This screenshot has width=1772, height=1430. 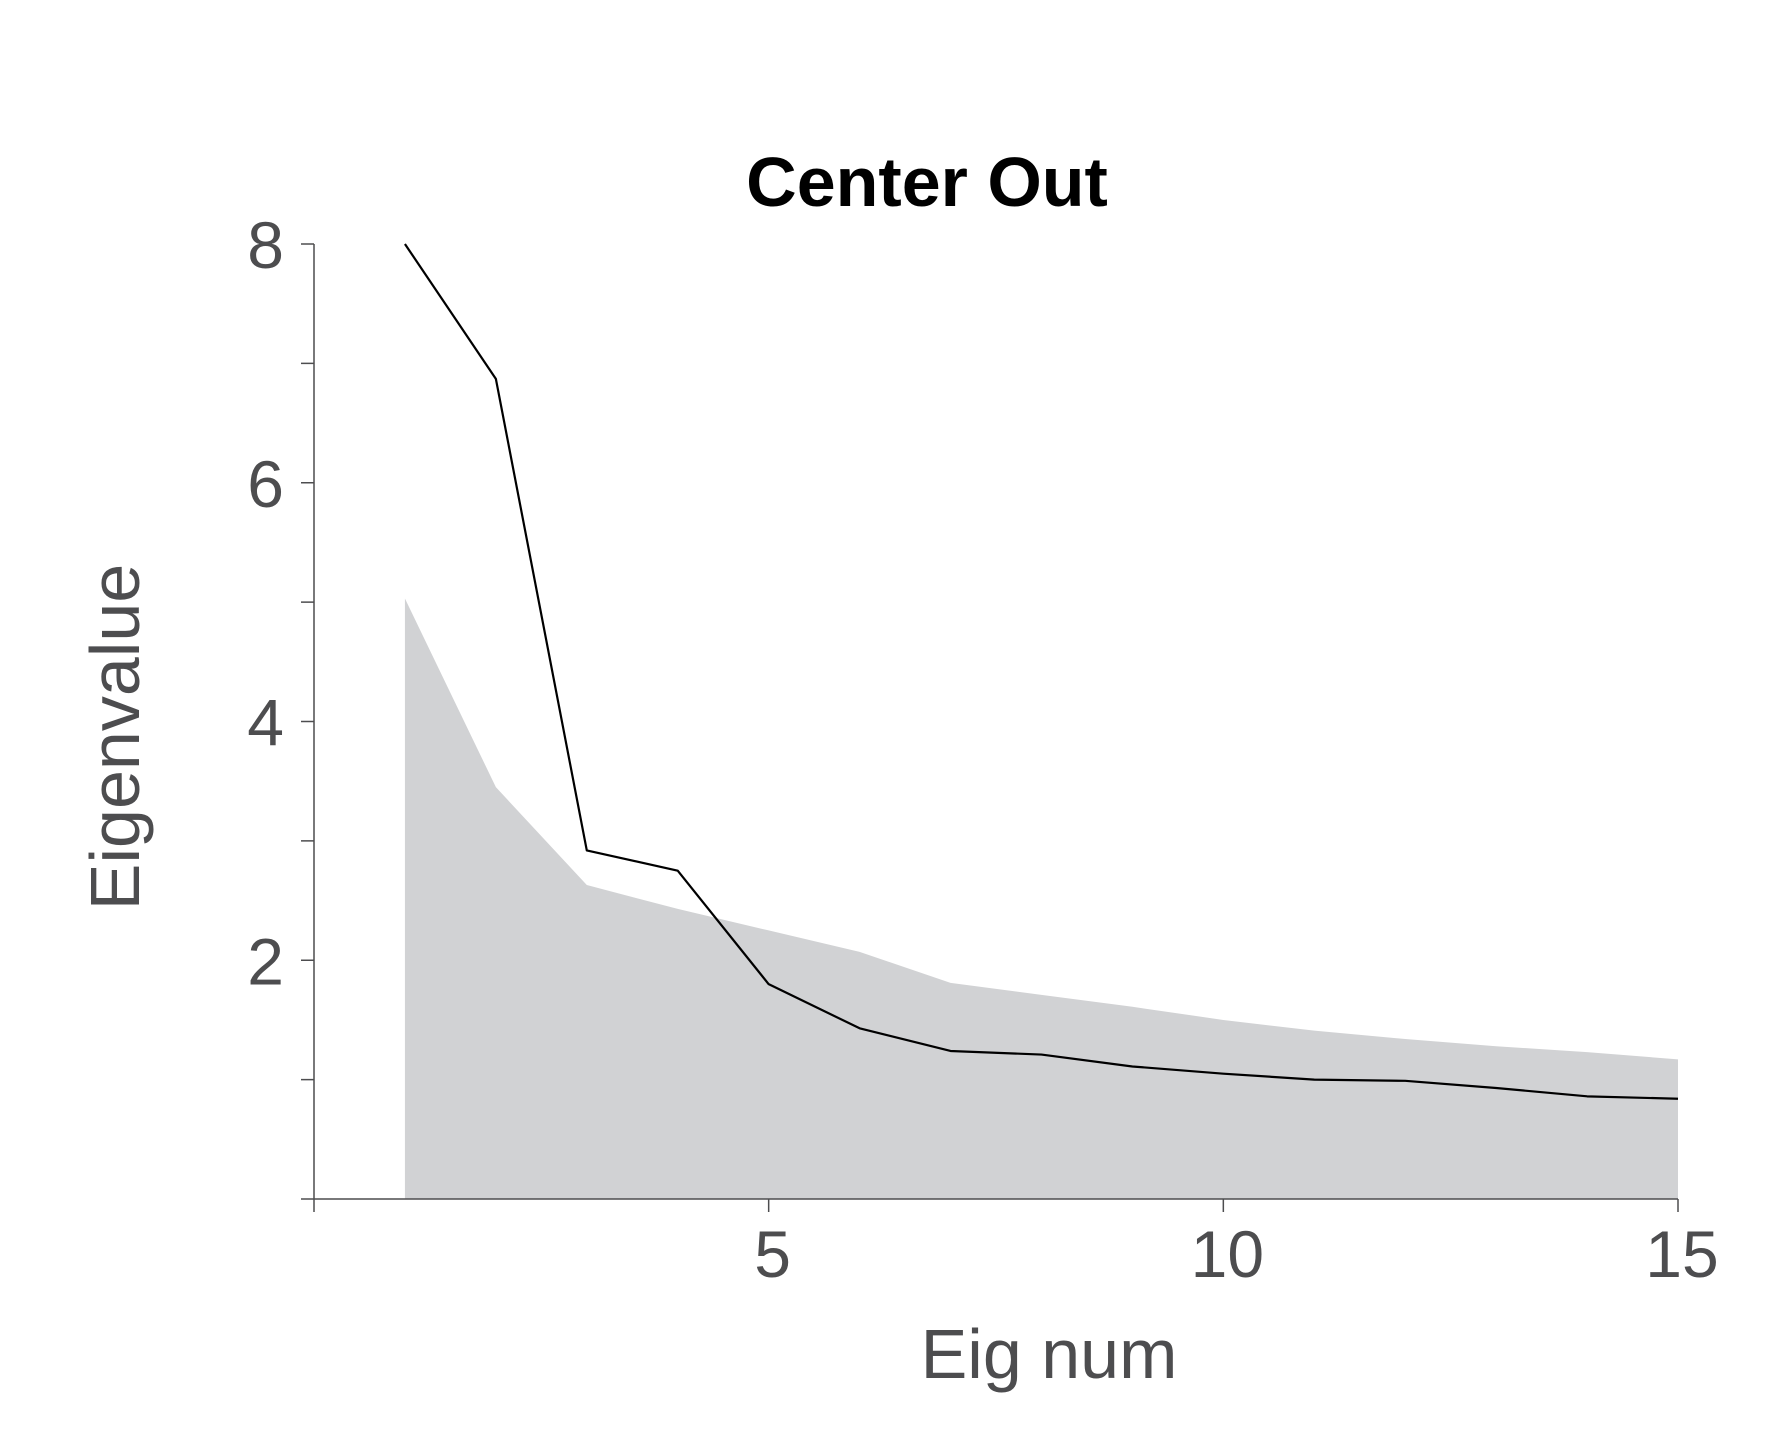 I want to click on y-tick-label: 8, so click(x=265, y=245).